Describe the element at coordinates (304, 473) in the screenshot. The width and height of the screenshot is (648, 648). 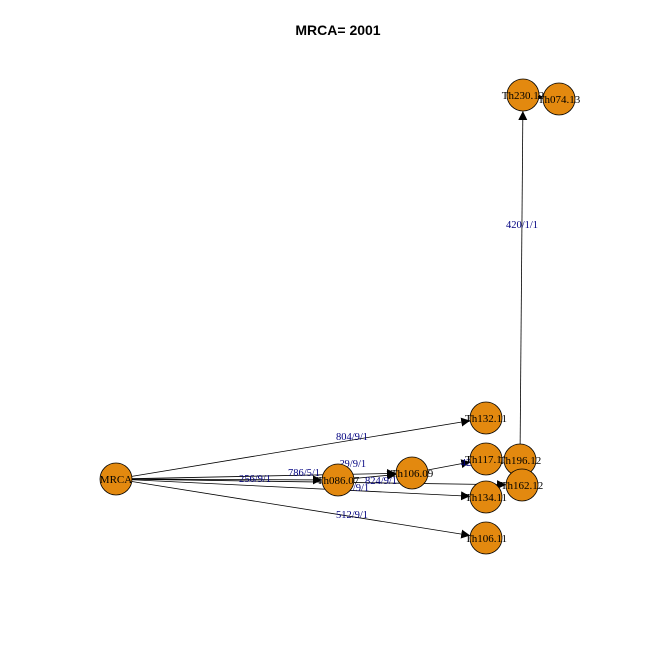
I see `edge-label: 786/5/1` at that location.